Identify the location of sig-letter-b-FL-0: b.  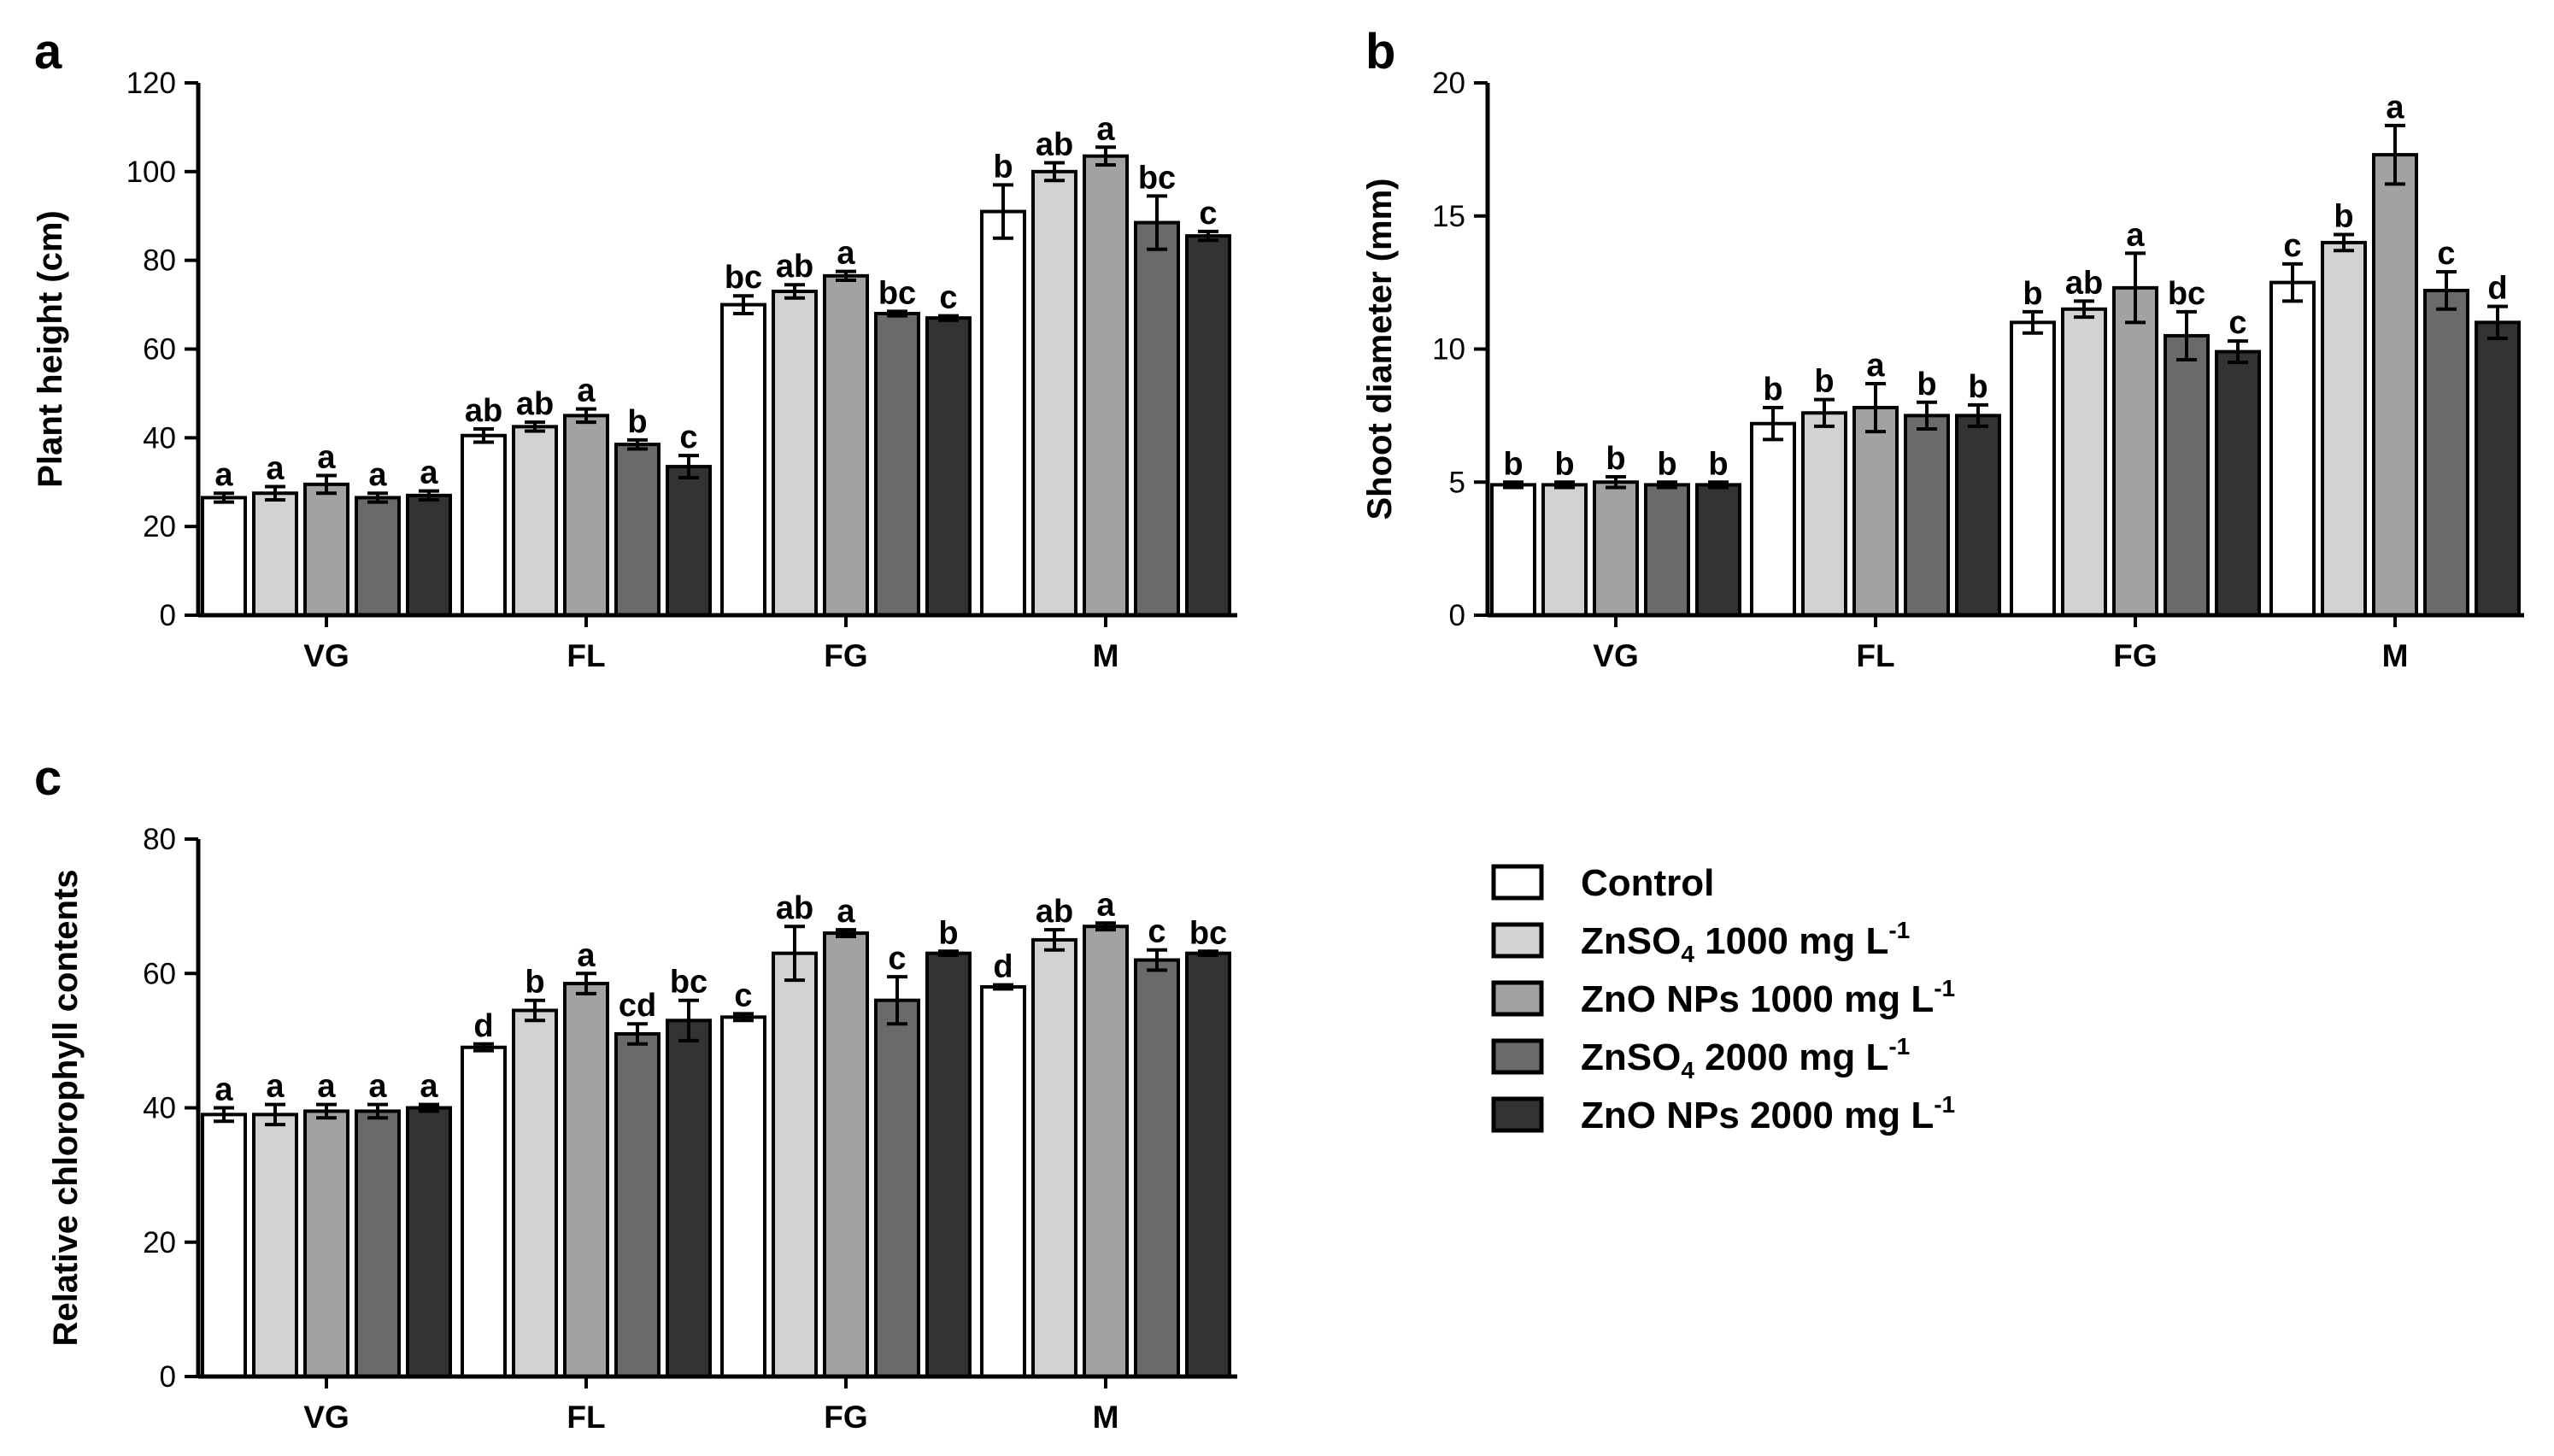
(1773, 390).